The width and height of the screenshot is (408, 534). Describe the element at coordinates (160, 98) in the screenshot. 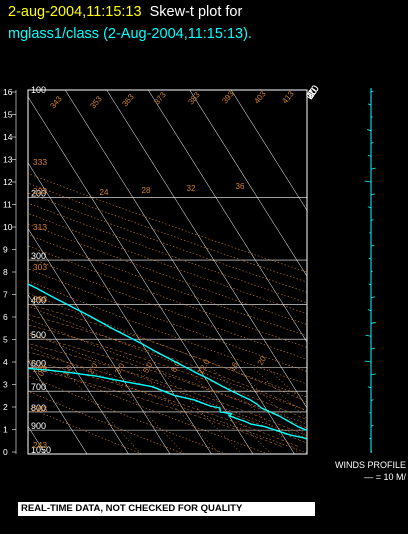

I see `theta-top-label: 373` at that location.